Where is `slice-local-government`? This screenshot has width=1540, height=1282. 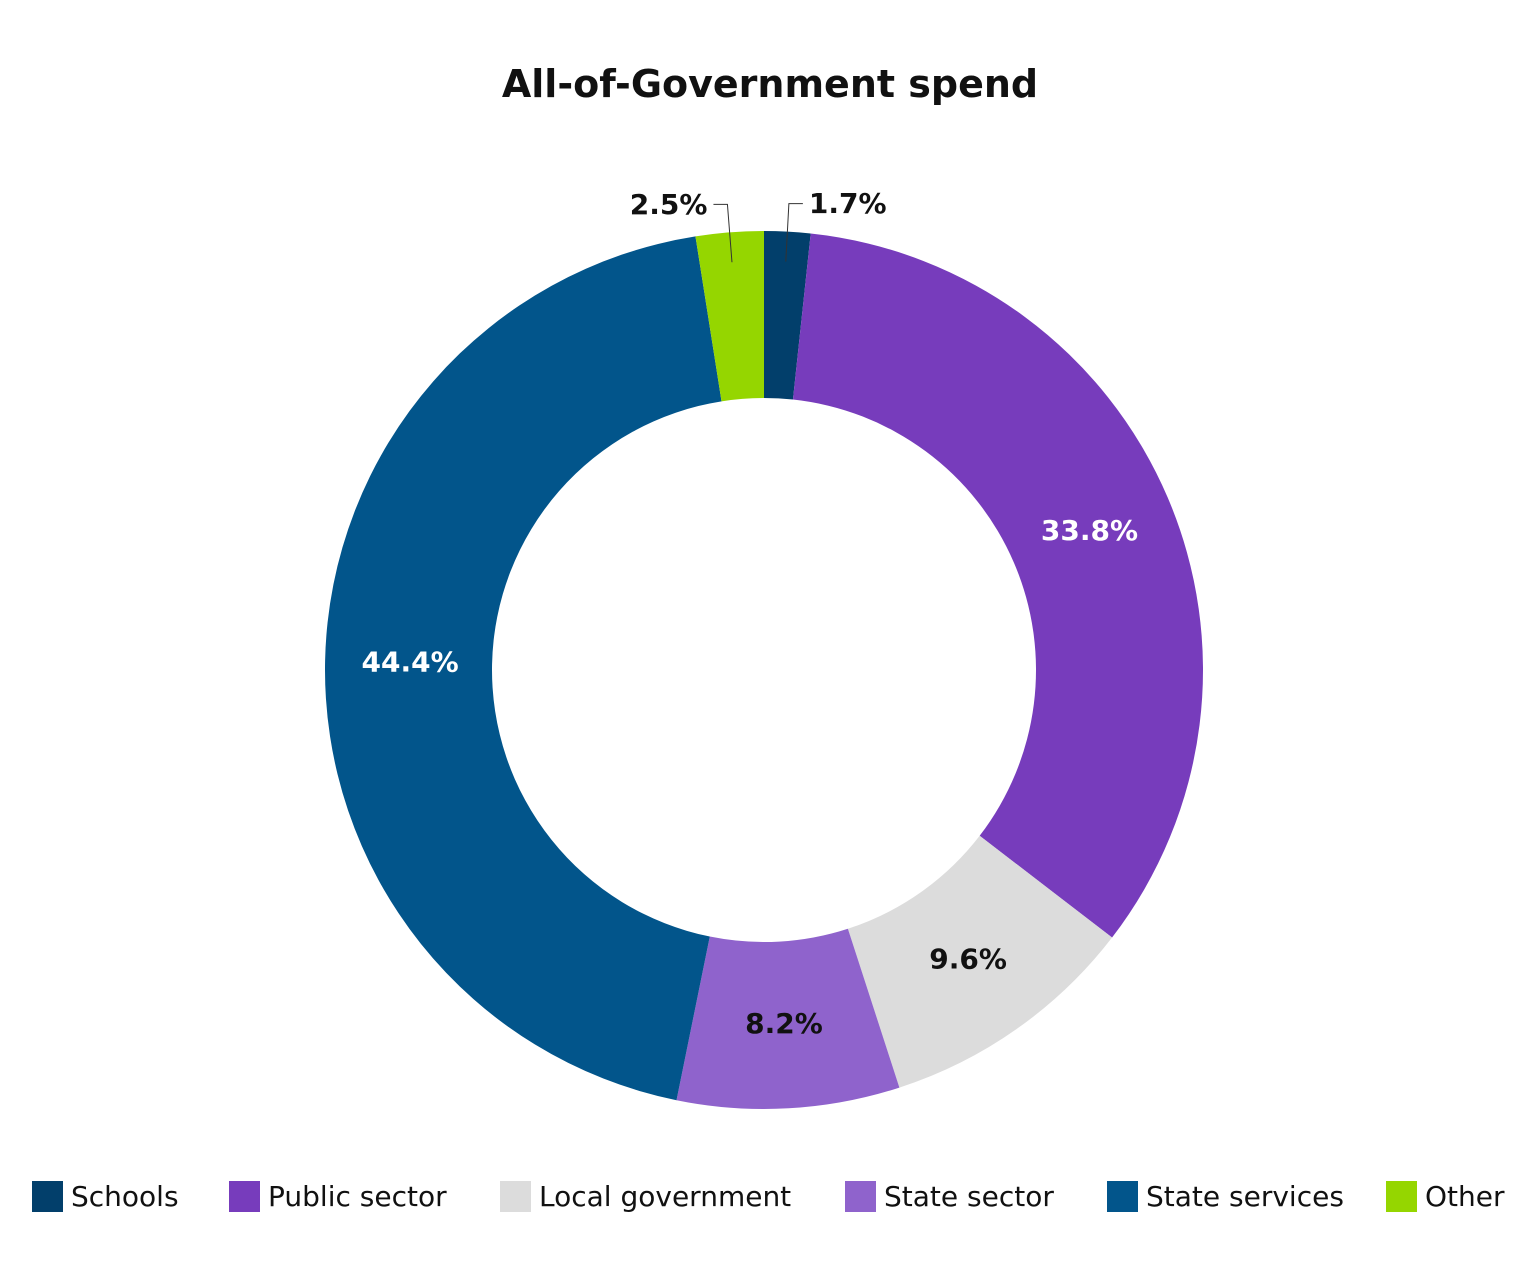 slice-local-government is located at coordinates (980, 961).